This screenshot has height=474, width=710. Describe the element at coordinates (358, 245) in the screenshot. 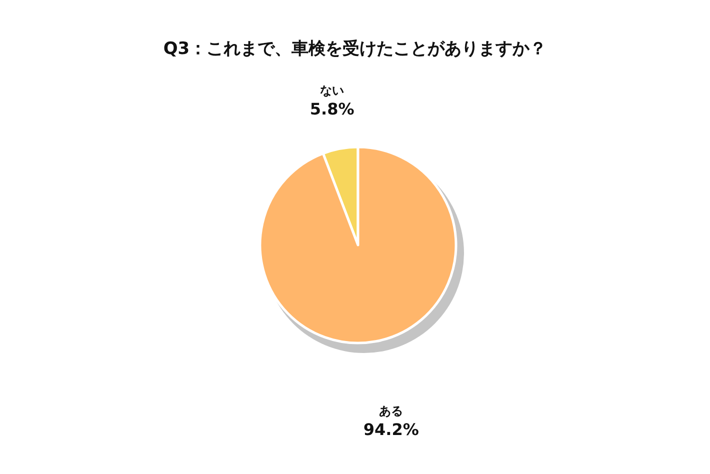

I see `pie-slice` at that location.